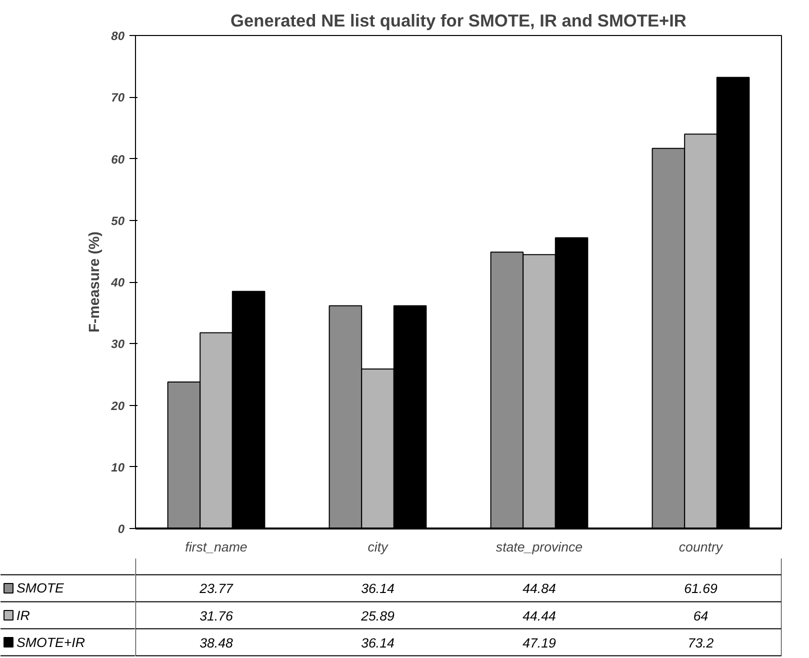 This screenshot has width=809, height=658. I want to click on data-label: 47.19, so click(539, 642).